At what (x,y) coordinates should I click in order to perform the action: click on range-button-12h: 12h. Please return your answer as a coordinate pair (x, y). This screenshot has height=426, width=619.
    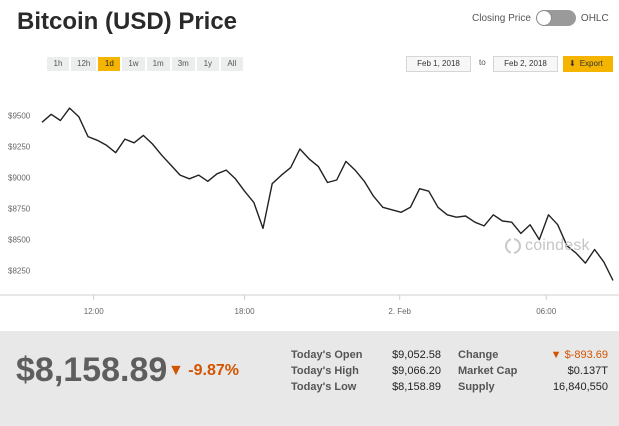
    Looking at the image, I should click on (84, 64).